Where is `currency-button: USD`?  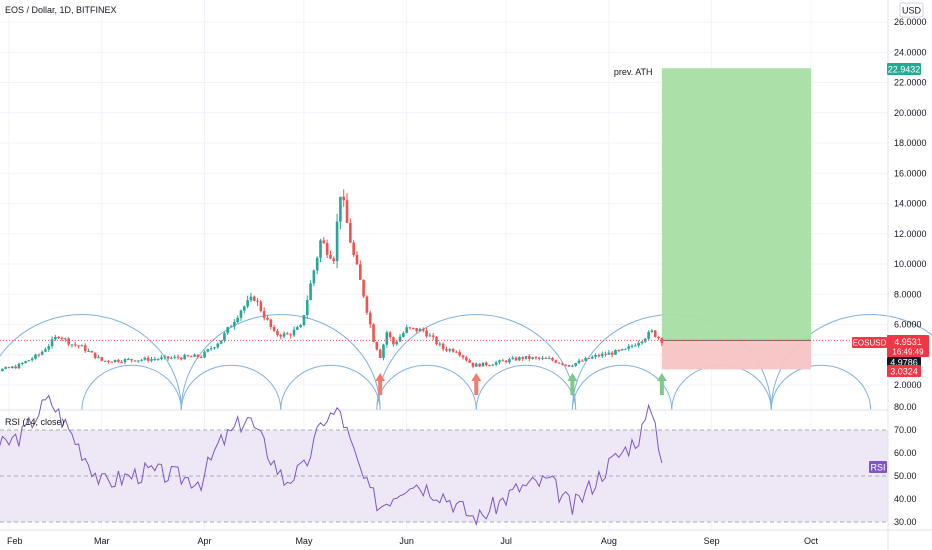
currency-button: USD is located at coordinates (911, 10).